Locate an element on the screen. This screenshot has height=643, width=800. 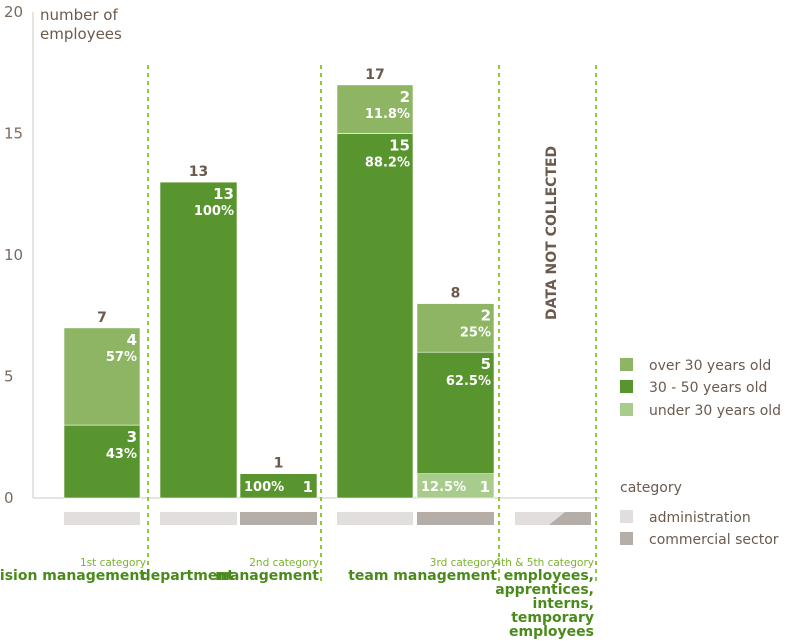
category-number-label: 1st category is located at coordinates (113, 563).